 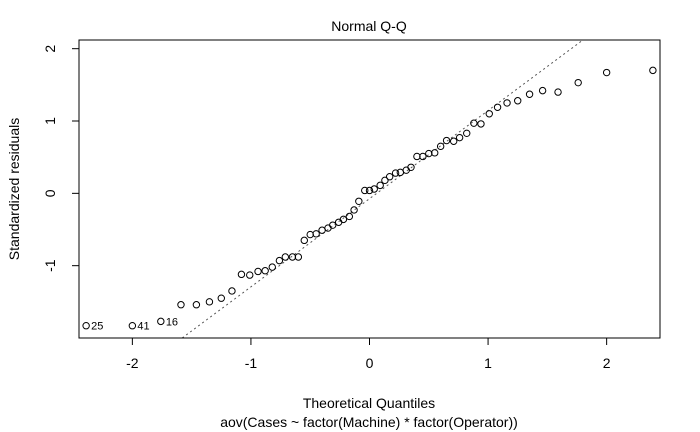 I want to click on x-tick-label: -2, so click(x=132, y=363).